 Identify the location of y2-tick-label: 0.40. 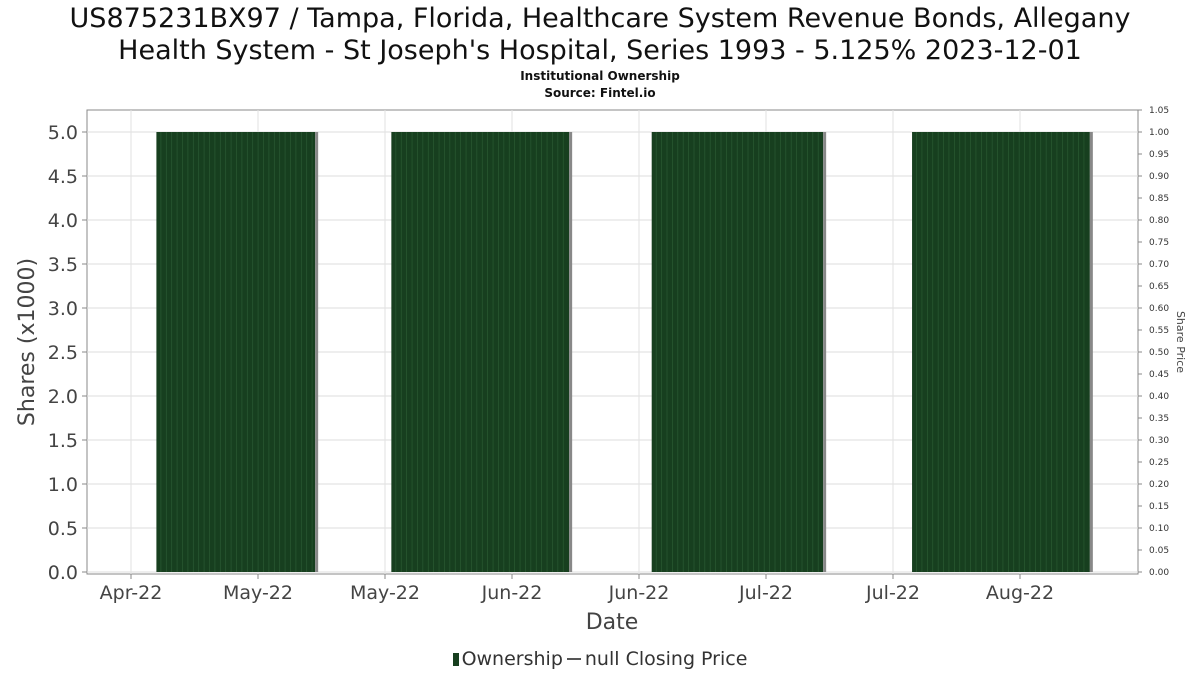
(1159, 397).